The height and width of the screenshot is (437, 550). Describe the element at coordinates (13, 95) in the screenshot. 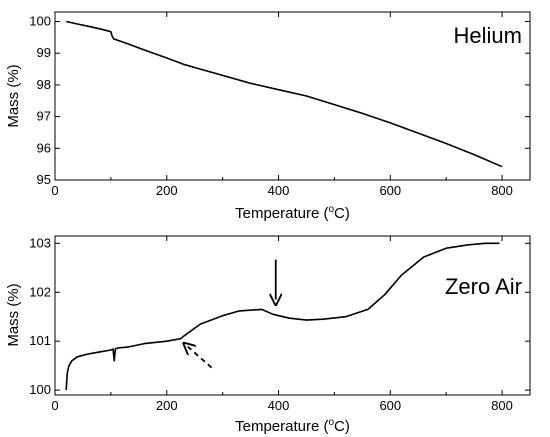

I see `chart-0-y-axis-title: Mass (%)` at that location.